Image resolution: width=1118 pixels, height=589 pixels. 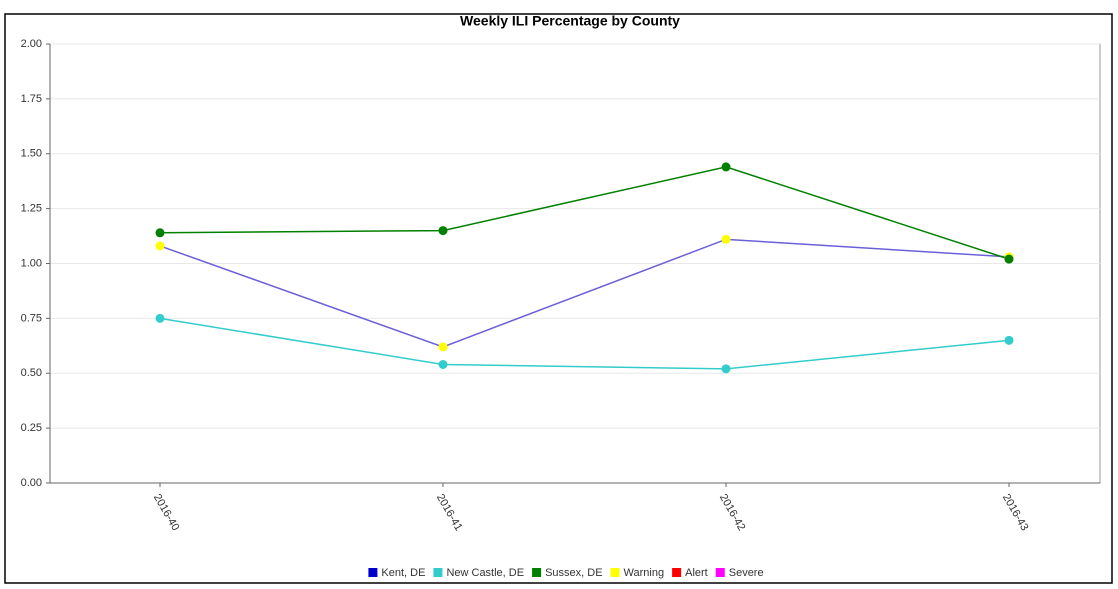 What do you see at coordinates (746, 573) in the screenshot?
I see `legend-label: Severe` at bounding box center [746, 573].